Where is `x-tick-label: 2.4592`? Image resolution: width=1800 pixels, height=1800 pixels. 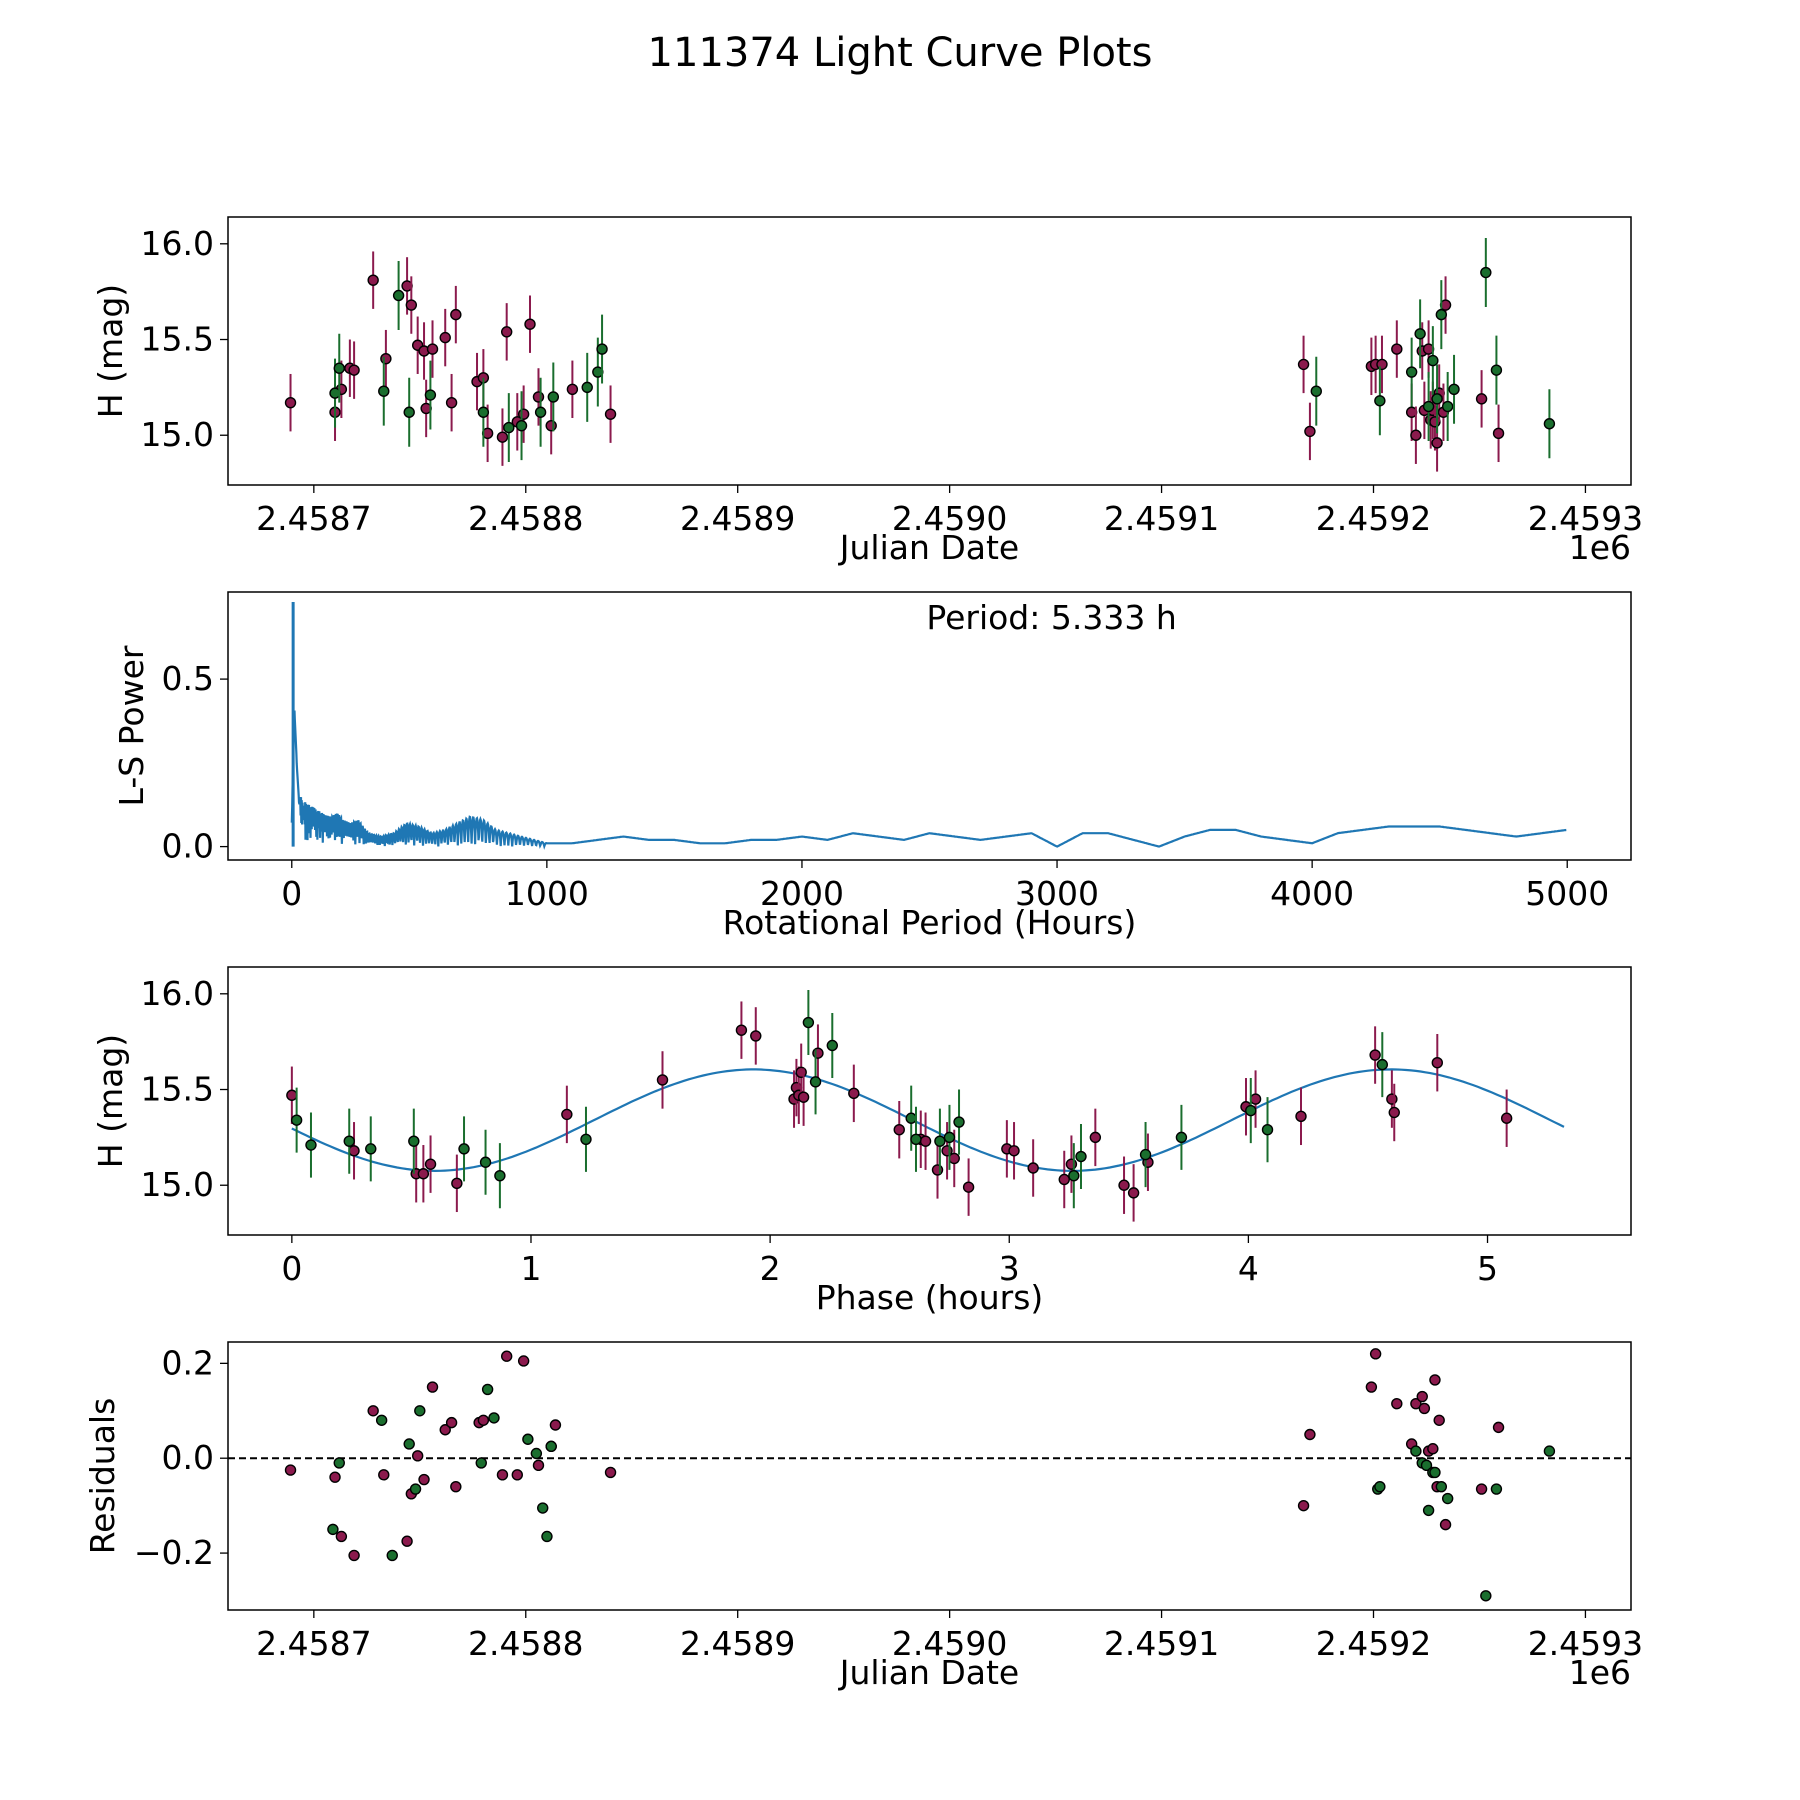
x-tick-label: 2.4592 is located at coordinates (1373, 518).